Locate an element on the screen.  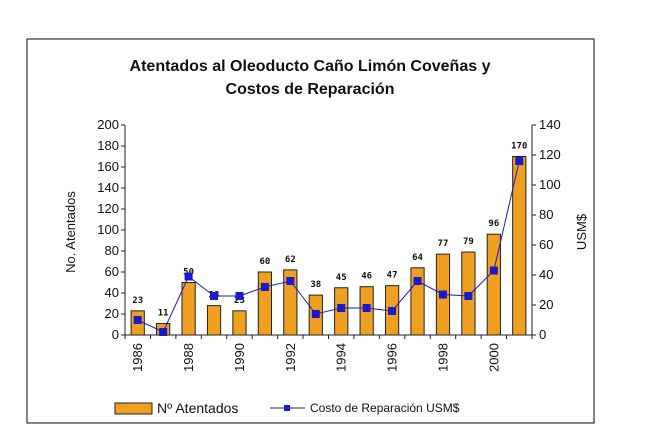
y-right-tick-60: 60 is located at coordinates (546, 244).